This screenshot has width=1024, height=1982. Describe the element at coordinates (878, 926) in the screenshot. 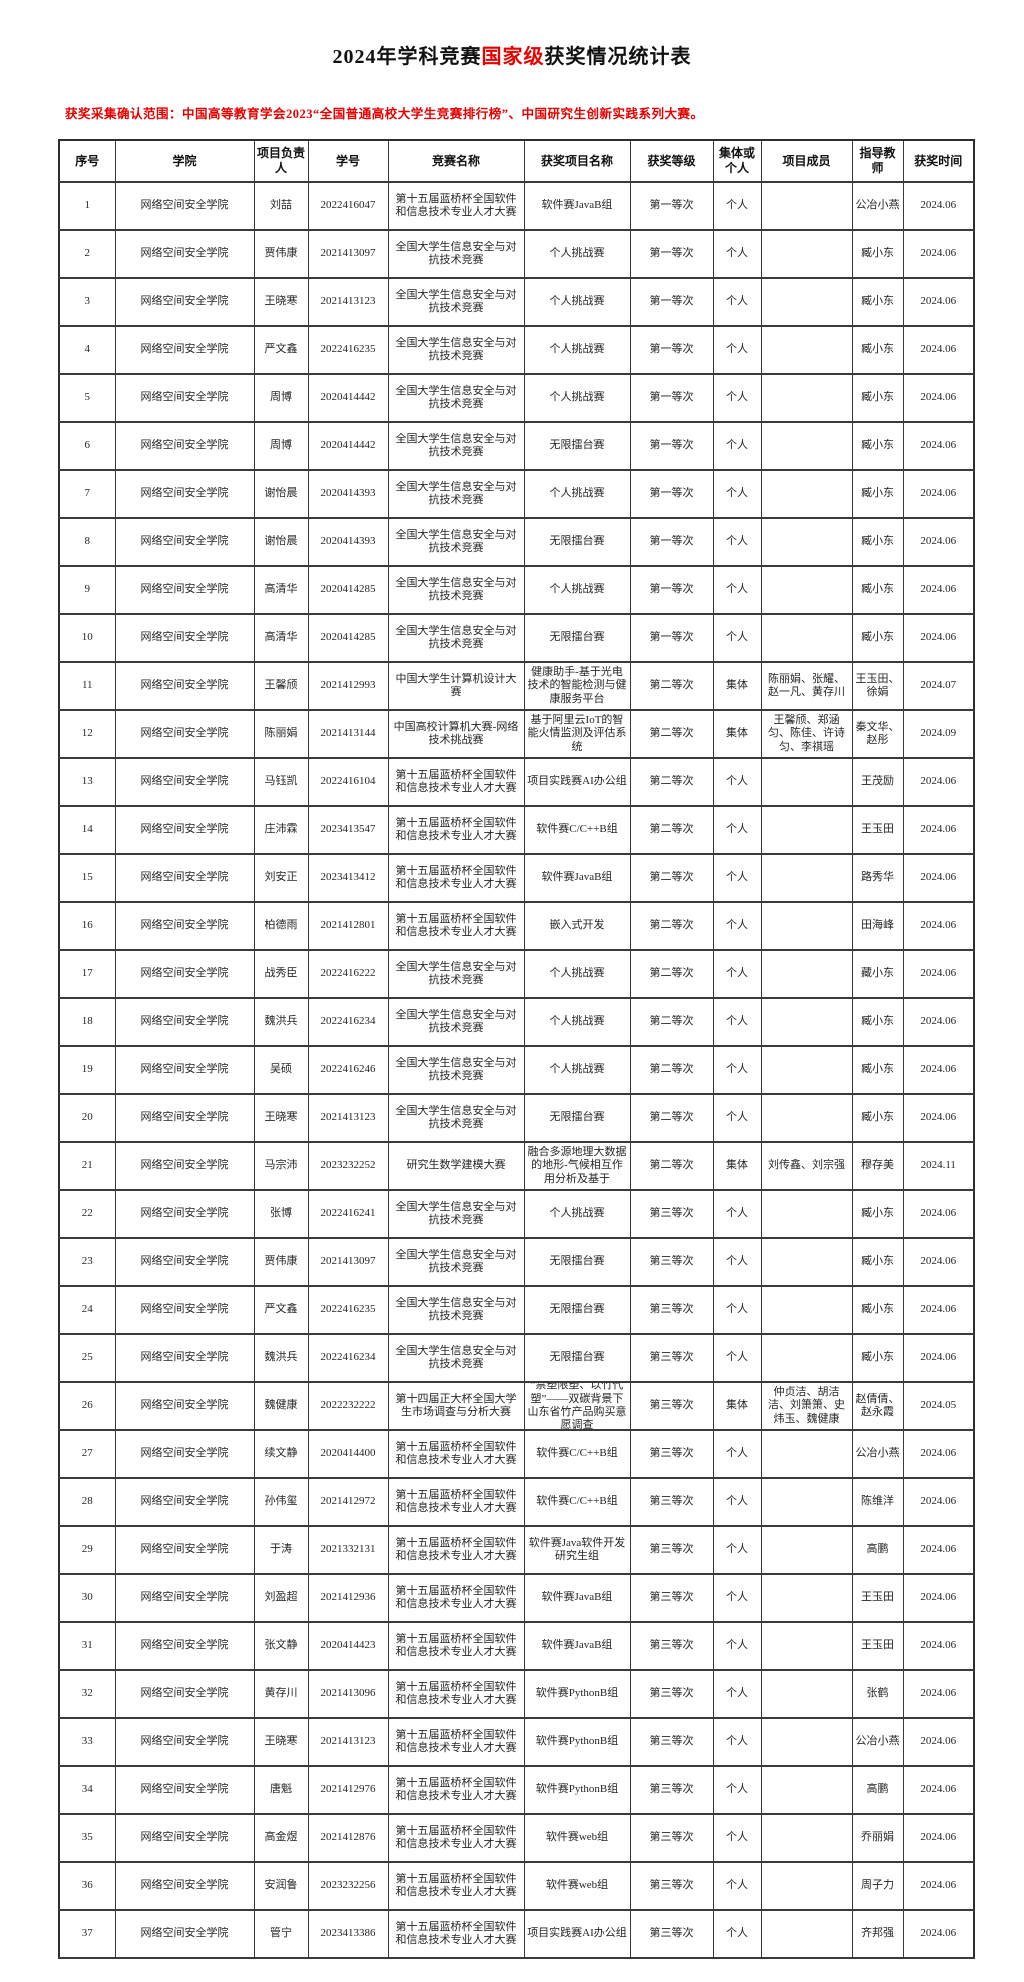

I see `cell-advisor: 田海峰` at that location.